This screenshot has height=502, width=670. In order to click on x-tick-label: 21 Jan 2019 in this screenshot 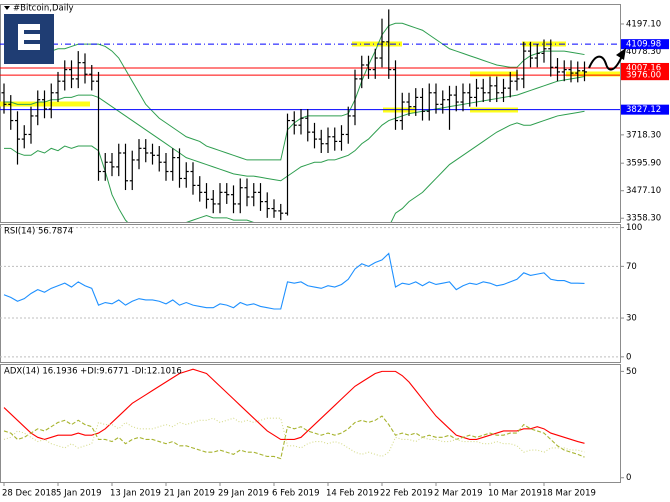, I will do `click(189, 494)`.